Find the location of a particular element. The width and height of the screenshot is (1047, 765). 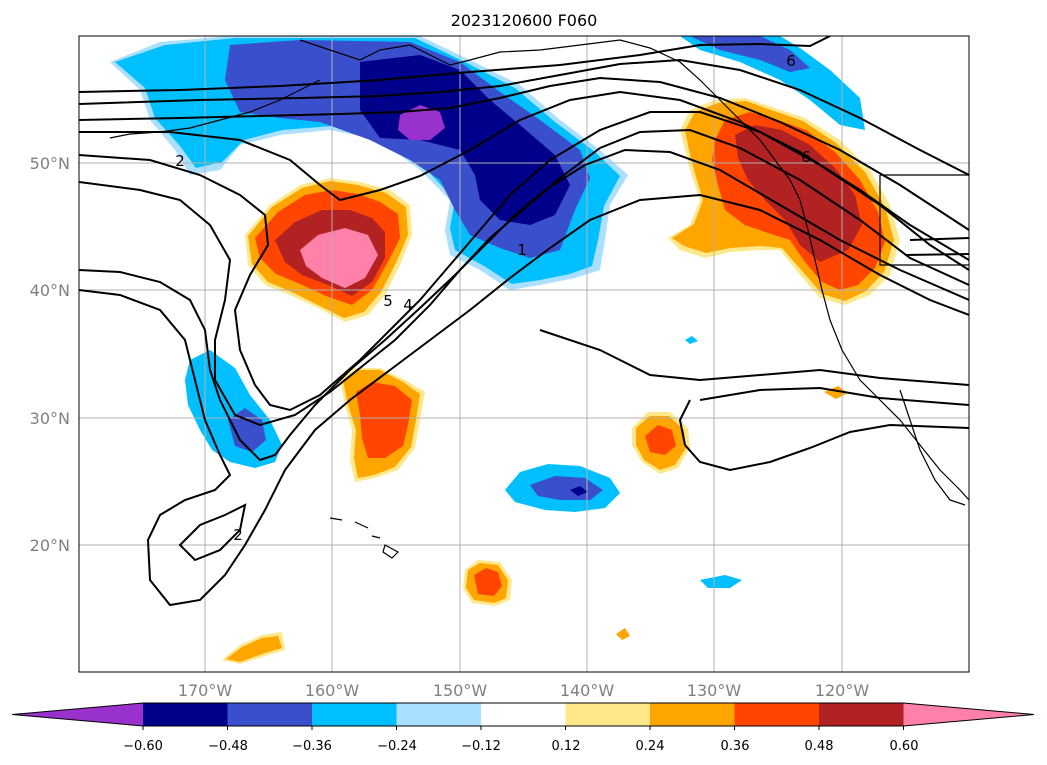

alaska-negative is located at coordinates (772, 83).